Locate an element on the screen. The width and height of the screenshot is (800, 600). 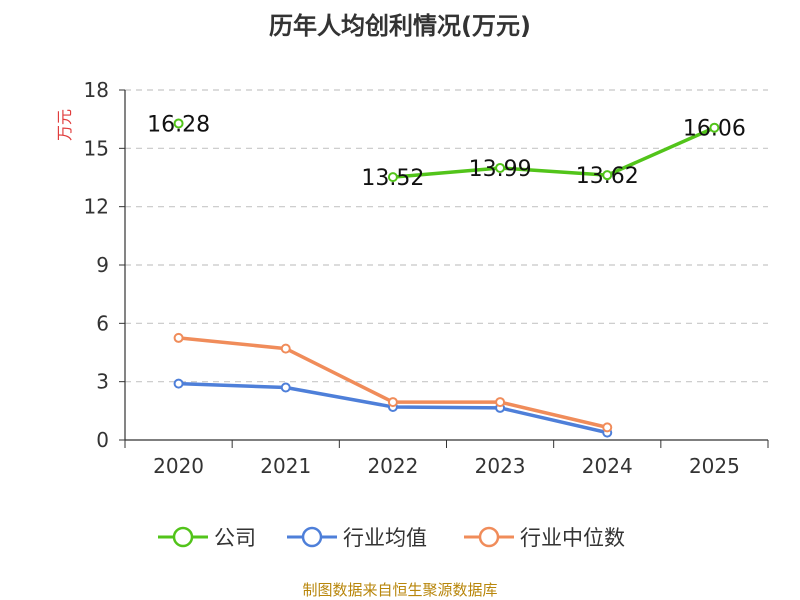
label-layer: 16.28 13.52 13.99 13.62 16.06 is located at coordinates (446, 151).